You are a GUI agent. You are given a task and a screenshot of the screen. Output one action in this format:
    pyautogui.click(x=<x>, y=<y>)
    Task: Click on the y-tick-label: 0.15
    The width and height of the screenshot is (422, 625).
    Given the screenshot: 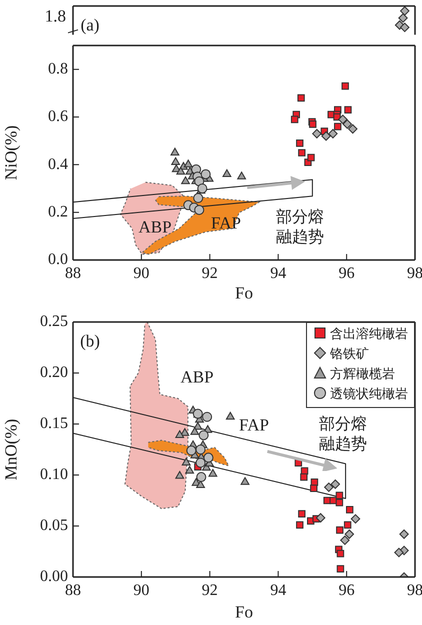 What is the action you would take?
    pyautogui.click(x=54, y=423)
    